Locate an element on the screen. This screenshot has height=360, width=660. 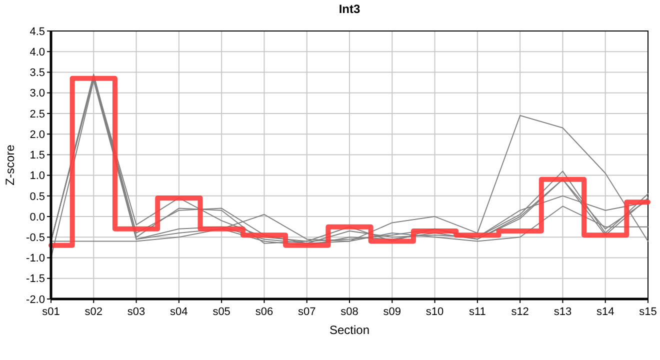
x-axis-title: Section is located at coordinates (349, 330).